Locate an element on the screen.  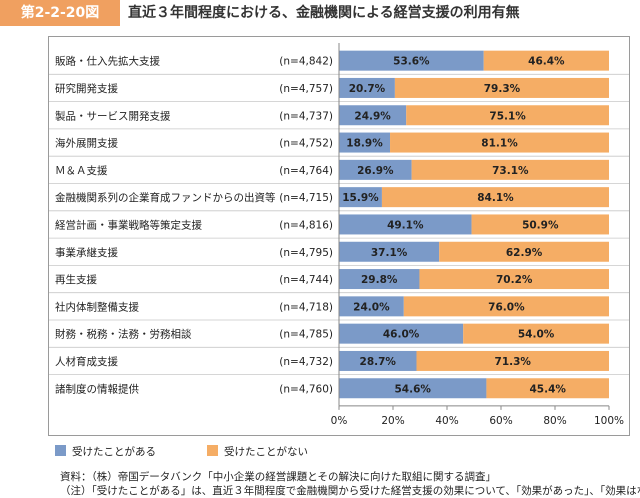
data-label-received: 28.7% is located at coordinates (378, 362).